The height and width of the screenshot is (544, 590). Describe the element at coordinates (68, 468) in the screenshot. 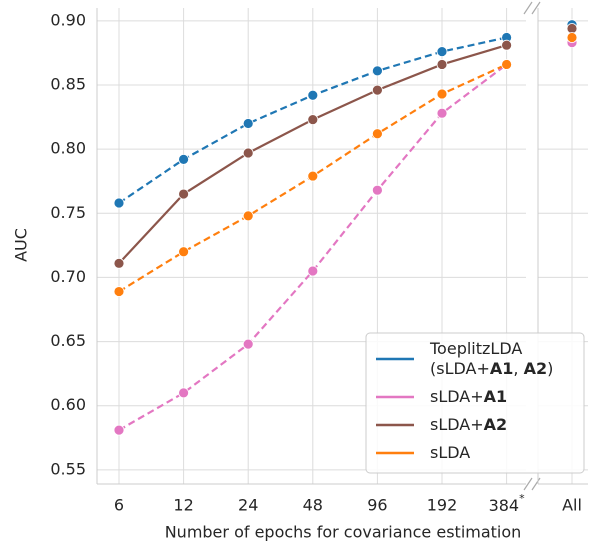

I see `y-tick-label: 0.55` at that location.